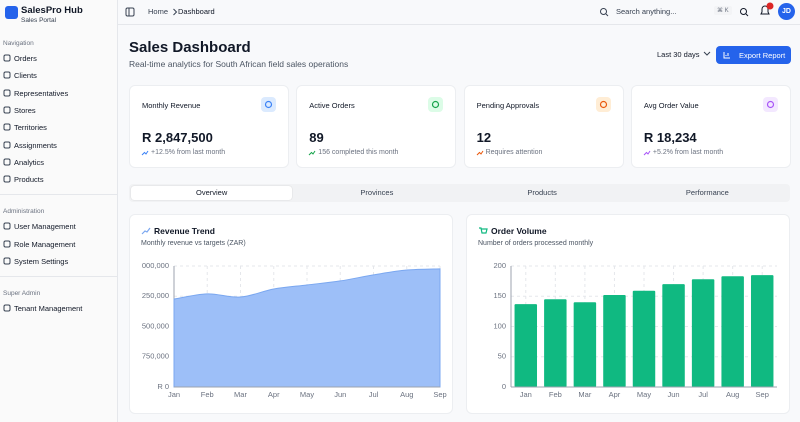 This screenshot has width=800, height=422. I want to click on y-tick-label: 50, so click(502, 356).